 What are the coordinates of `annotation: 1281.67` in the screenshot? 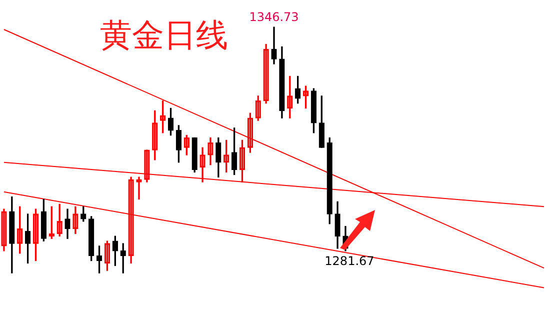 It's located at (349, 261).